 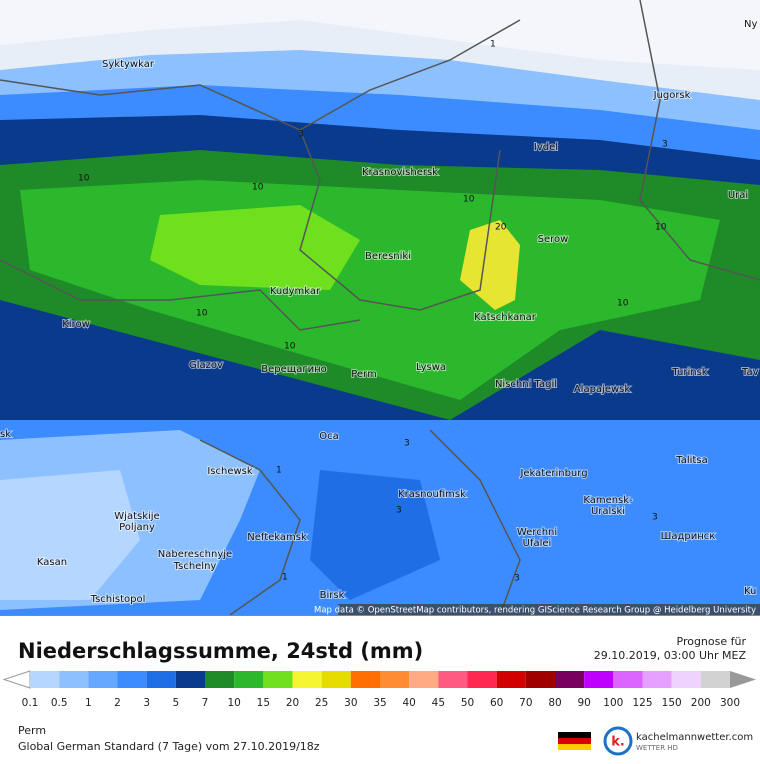 What do you see at coordinates (583, 703) in the screenshot?
I see `legend-label: 90` at bounding box center [583, 703].